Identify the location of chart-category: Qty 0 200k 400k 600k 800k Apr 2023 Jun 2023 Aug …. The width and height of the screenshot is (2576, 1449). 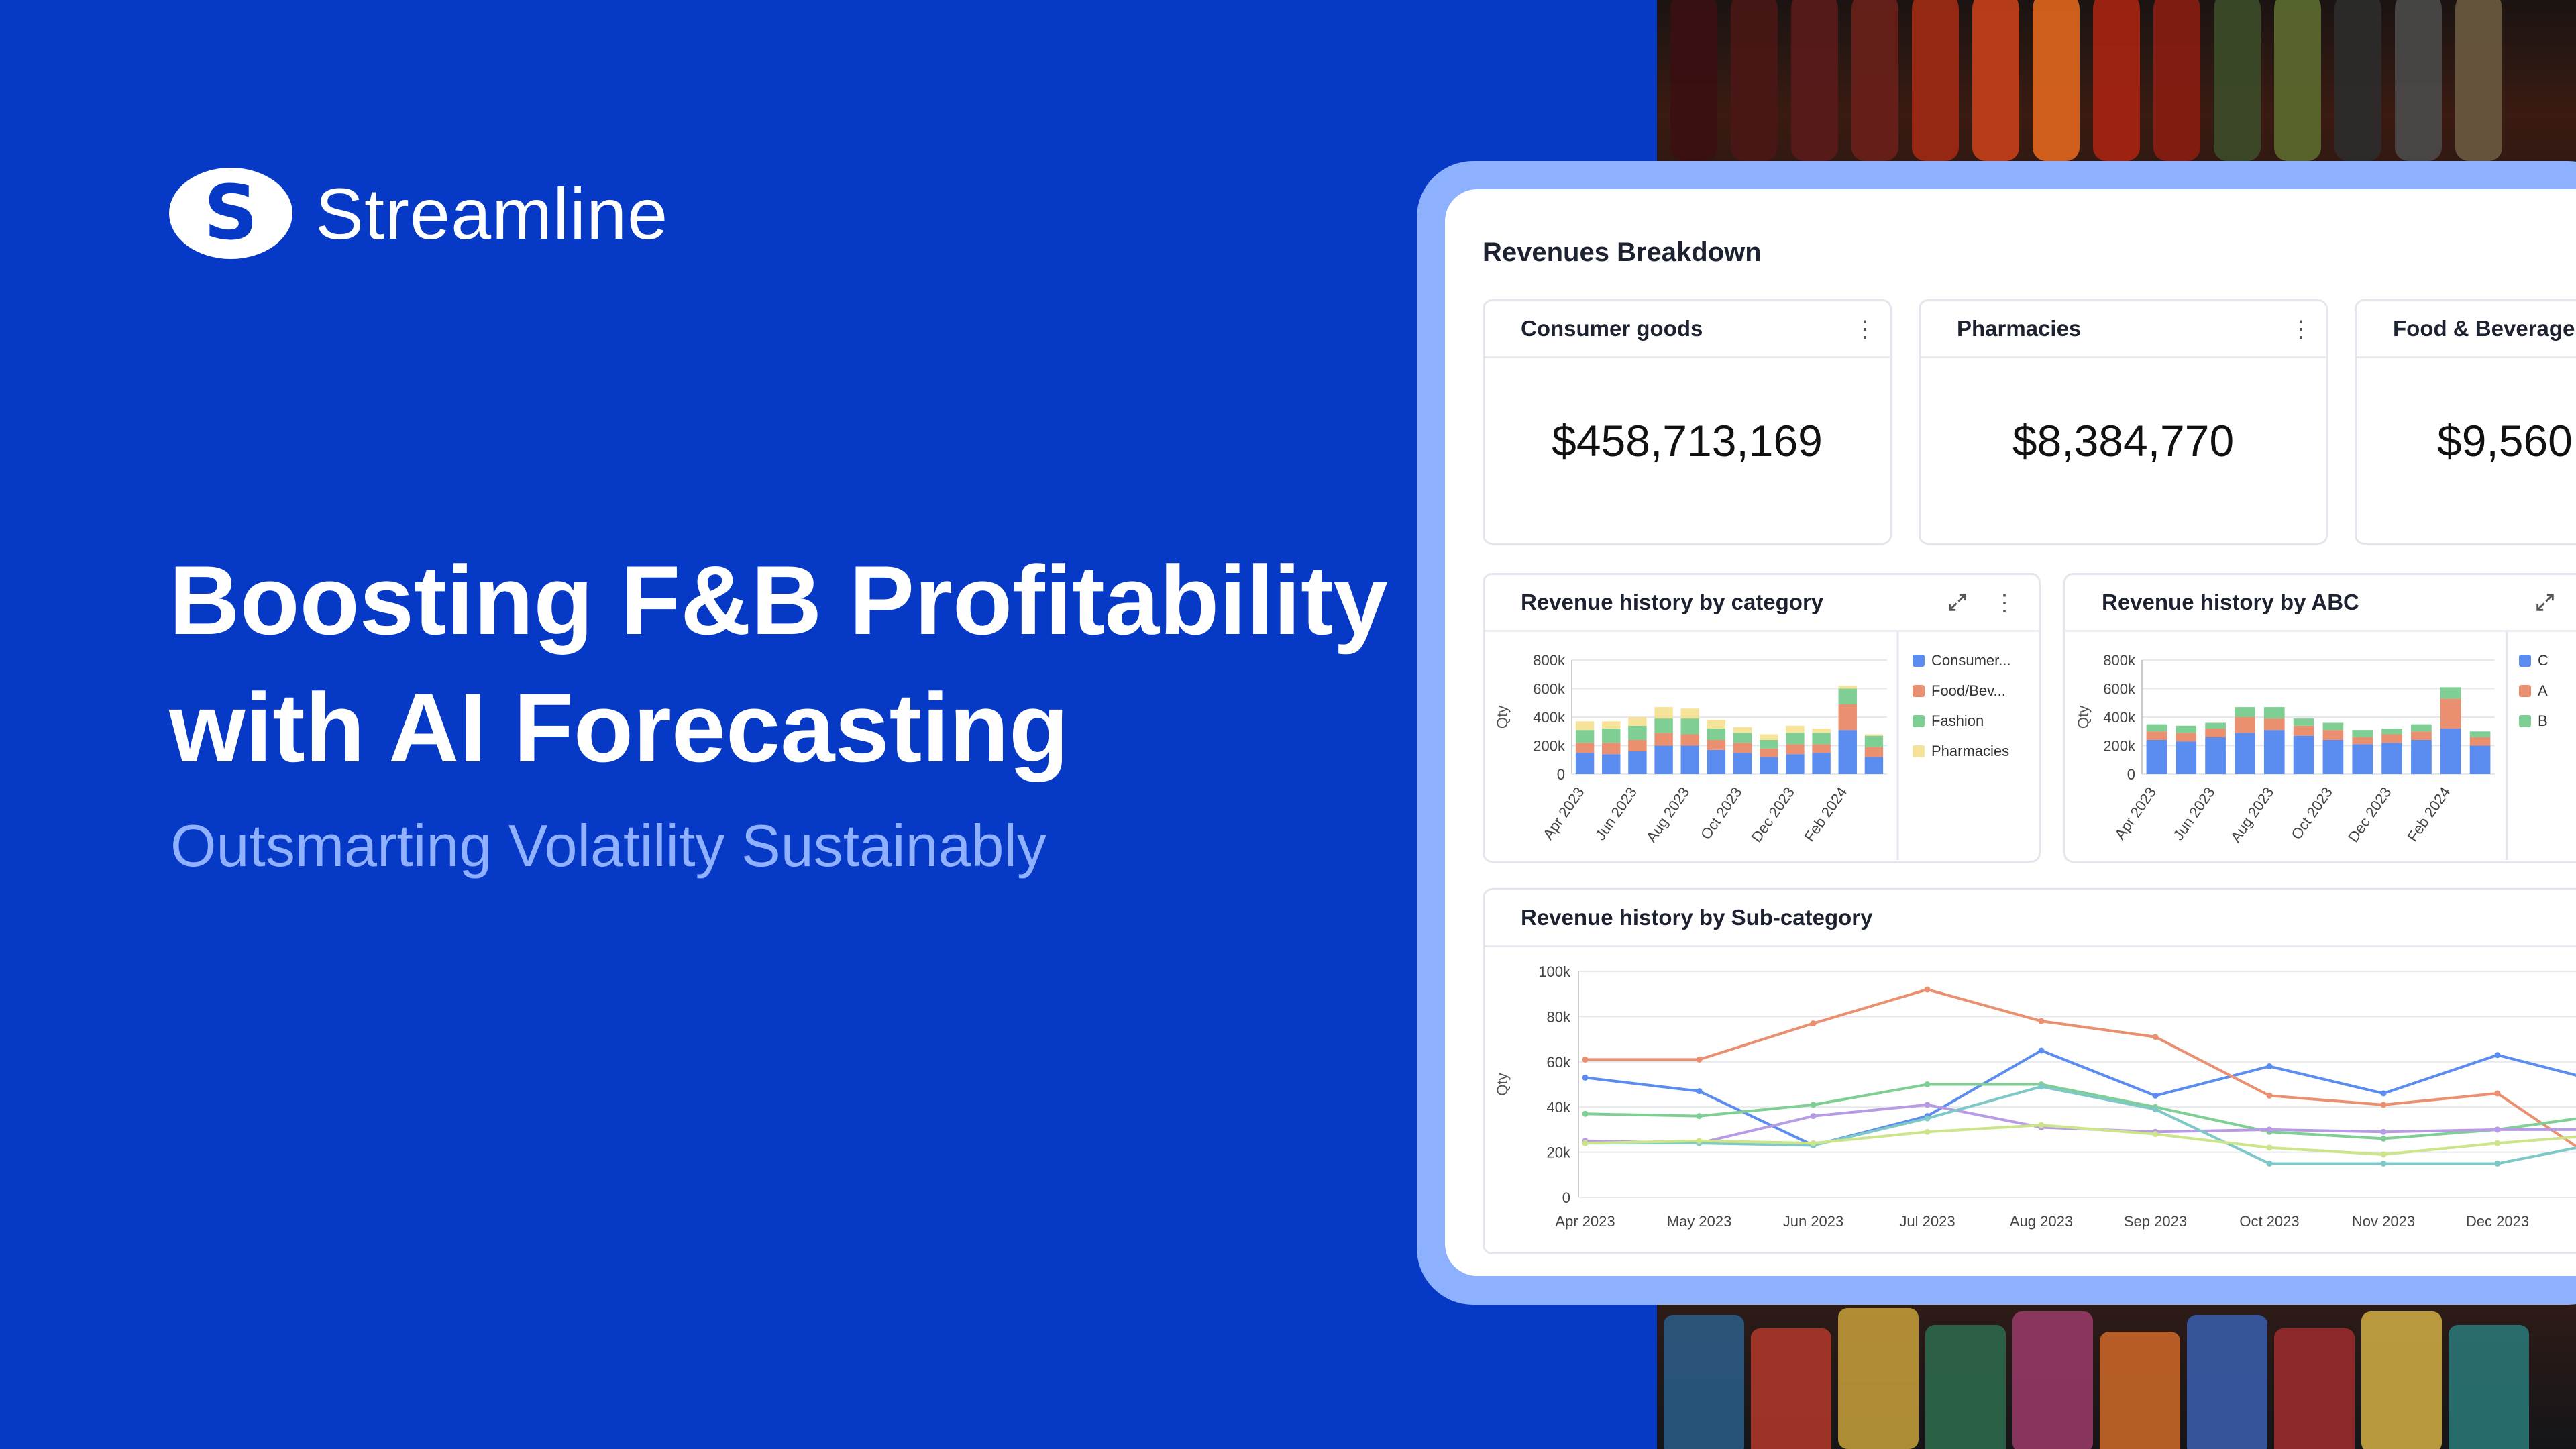
(1752, 746).